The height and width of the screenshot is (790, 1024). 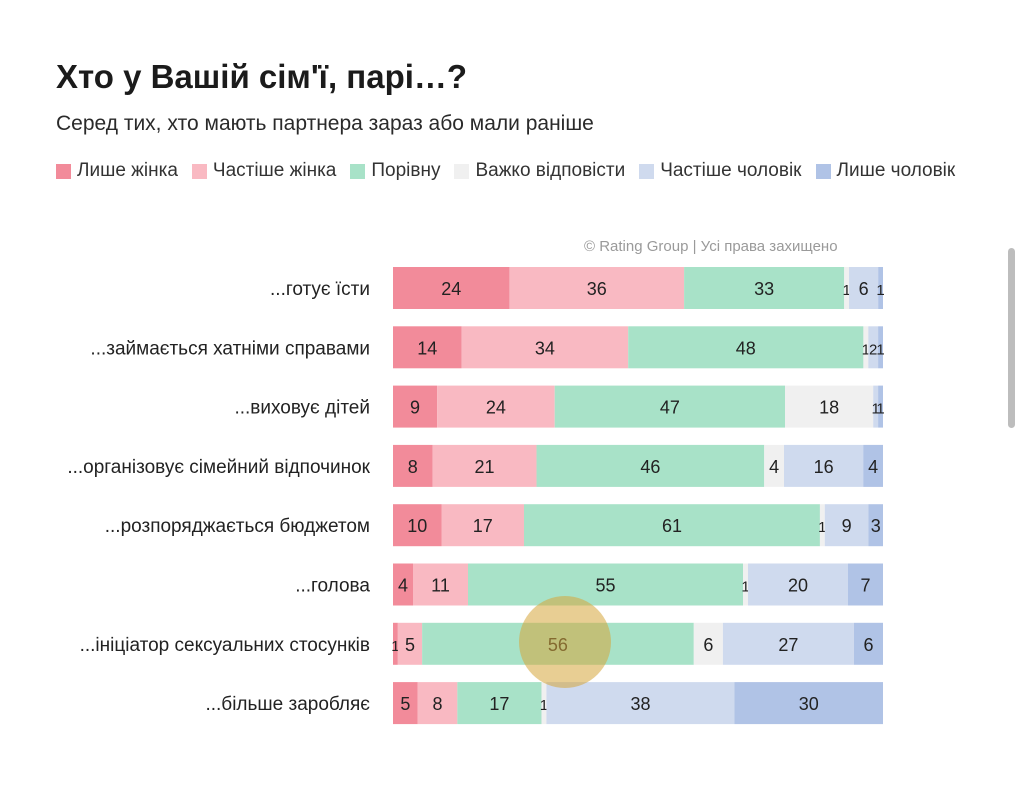 I want to click on category-label: ...ініціатор сексуальних стосунків, so click(x=225, y=645).